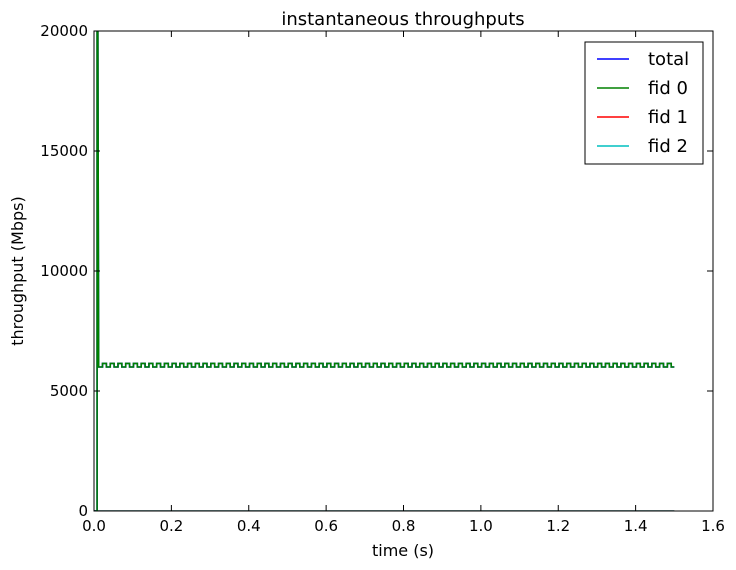  Describe the element at coordinates (668, 117) in the screenshot. I see `legend-label-fid-1: fid 1` at that location.